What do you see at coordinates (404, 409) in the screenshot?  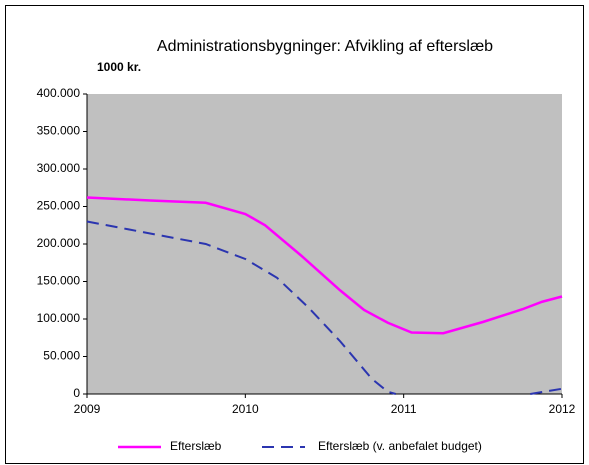 I see `x-tick-label: 2011` at bounding box center [404, 409].